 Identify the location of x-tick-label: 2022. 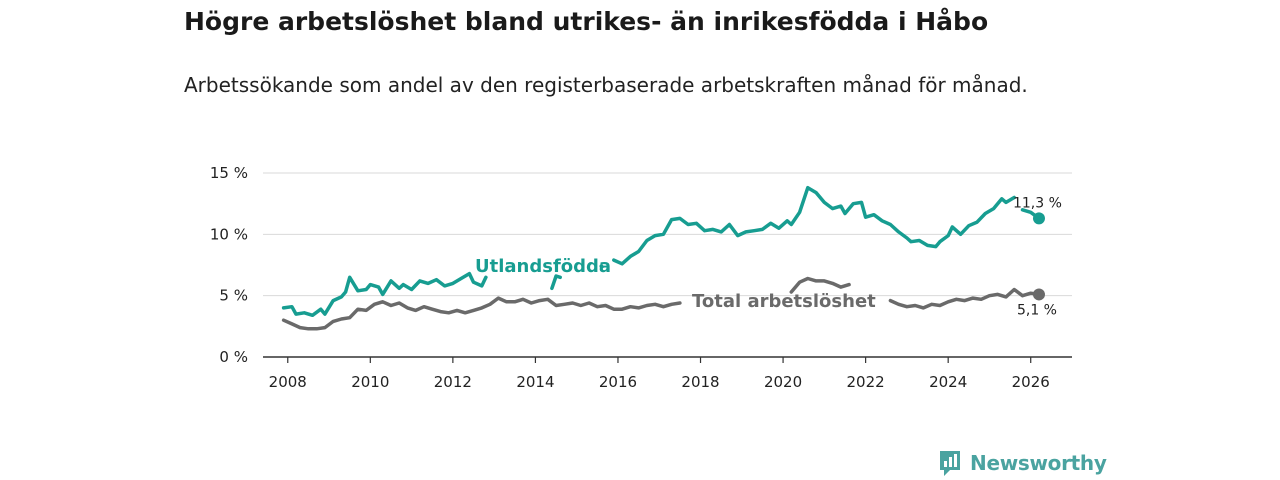
(866, 382).